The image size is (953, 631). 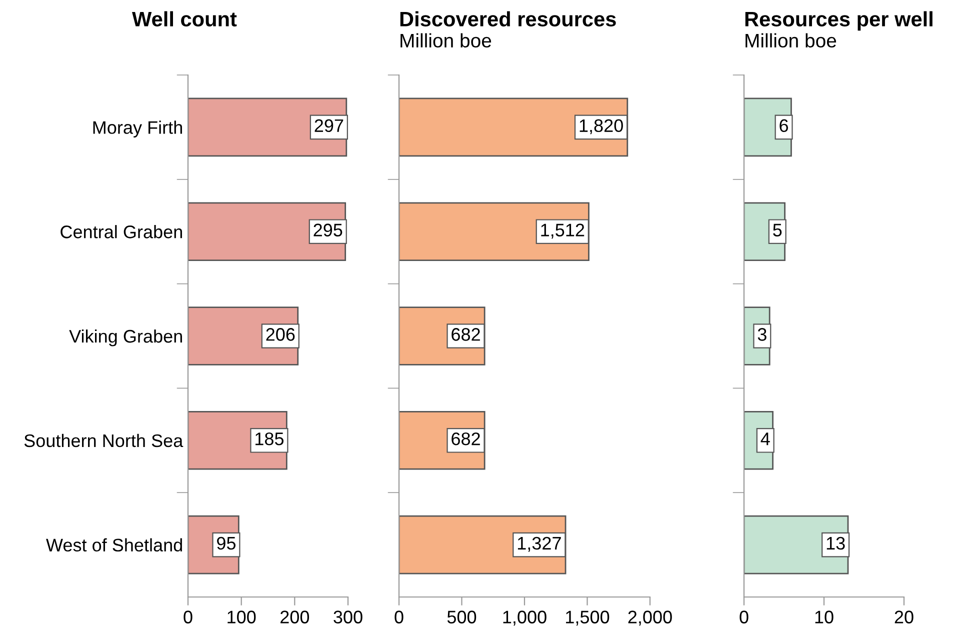 I want to click on chart-title: Discovered resources, so click(x=508, y=19).